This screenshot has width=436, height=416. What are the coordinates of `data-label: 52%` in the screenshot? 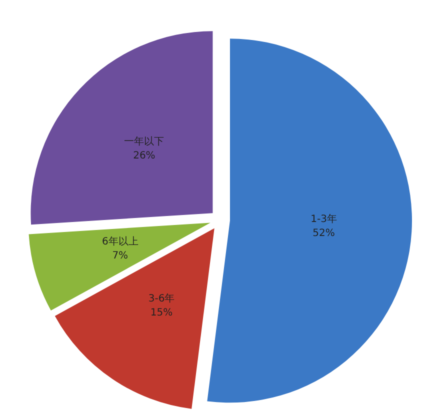 It's located at (323, 234).